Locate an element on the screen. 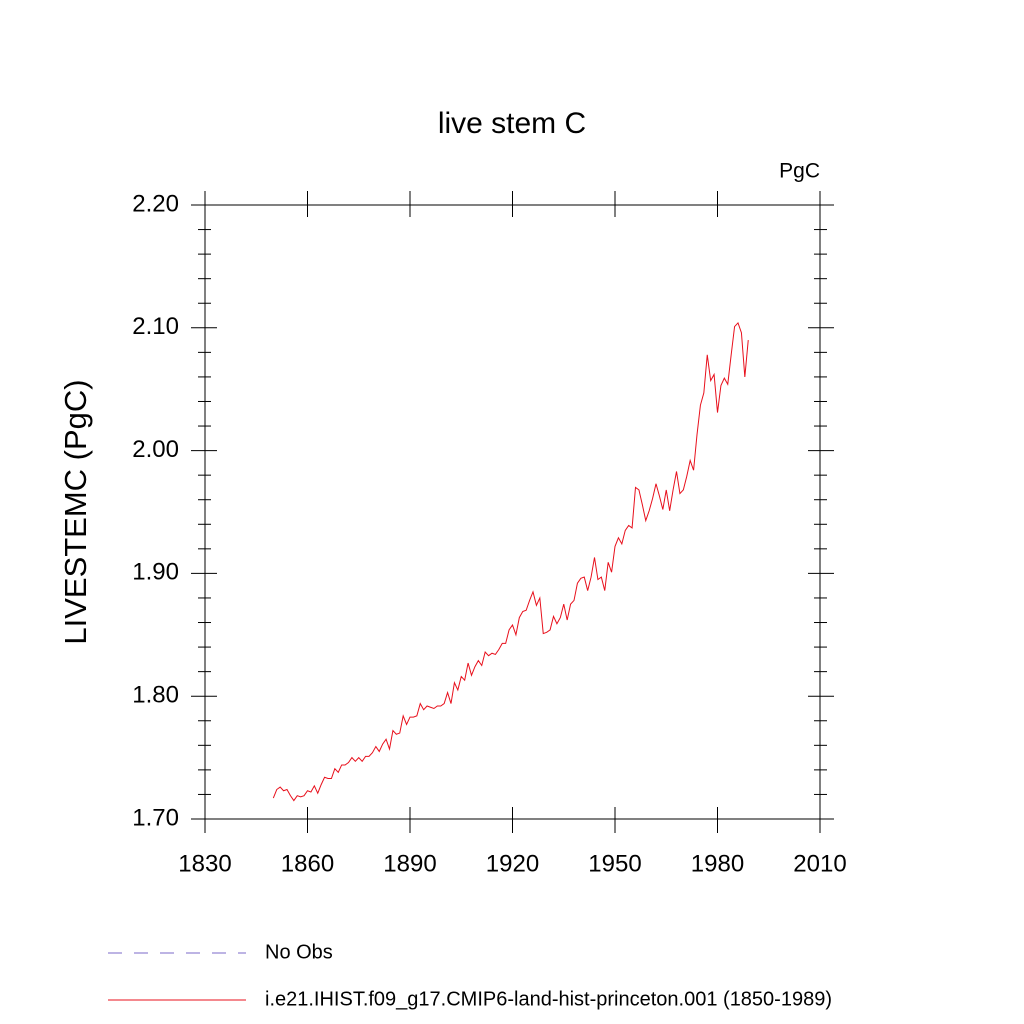 The width and height of the screenshot is (1024, 1024). chart-title: live stem C is located at coordinates (512, 123).